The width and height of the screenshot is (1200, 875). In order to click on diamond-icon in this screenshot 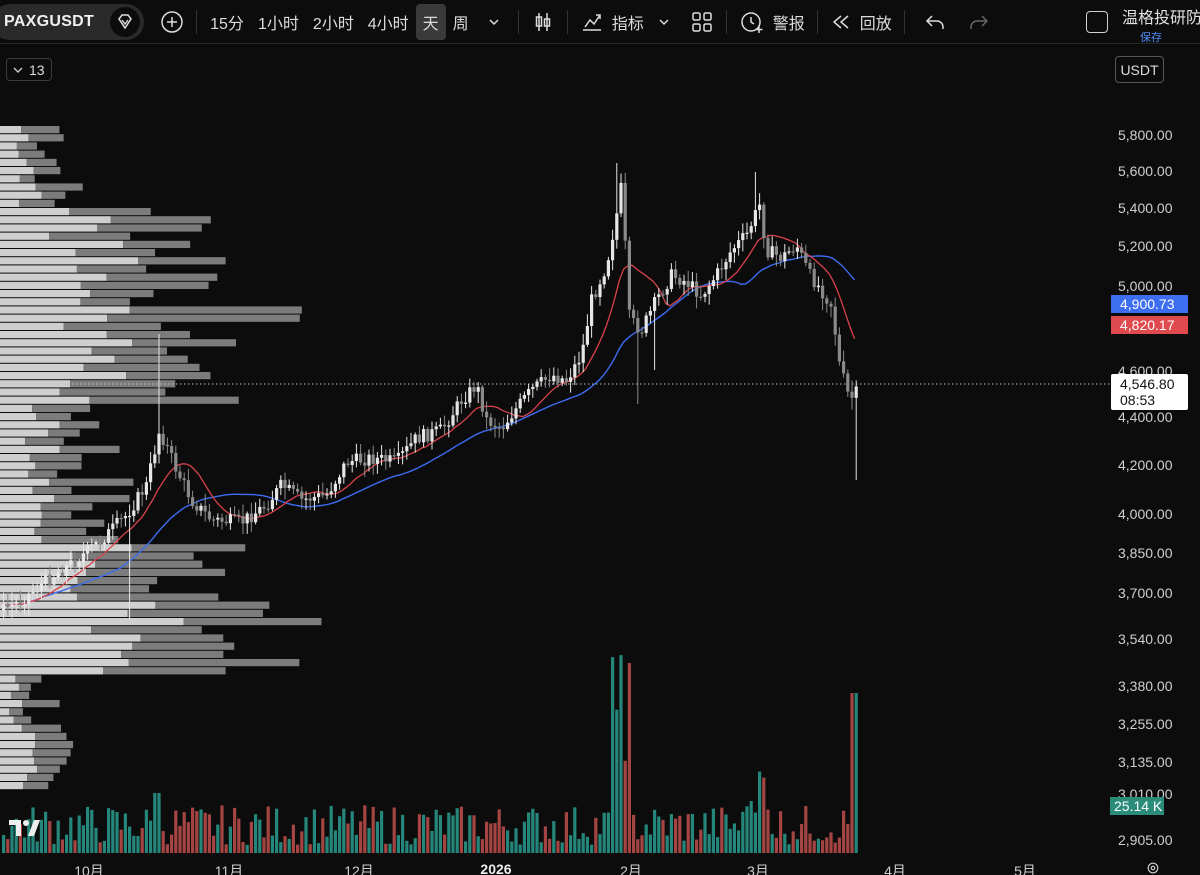, I will do `click(125, 21)`.